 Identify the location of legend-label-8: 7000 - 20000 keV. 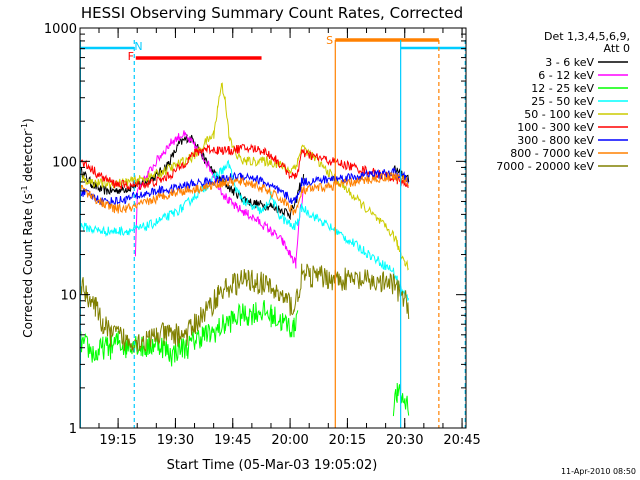
(545, 166).